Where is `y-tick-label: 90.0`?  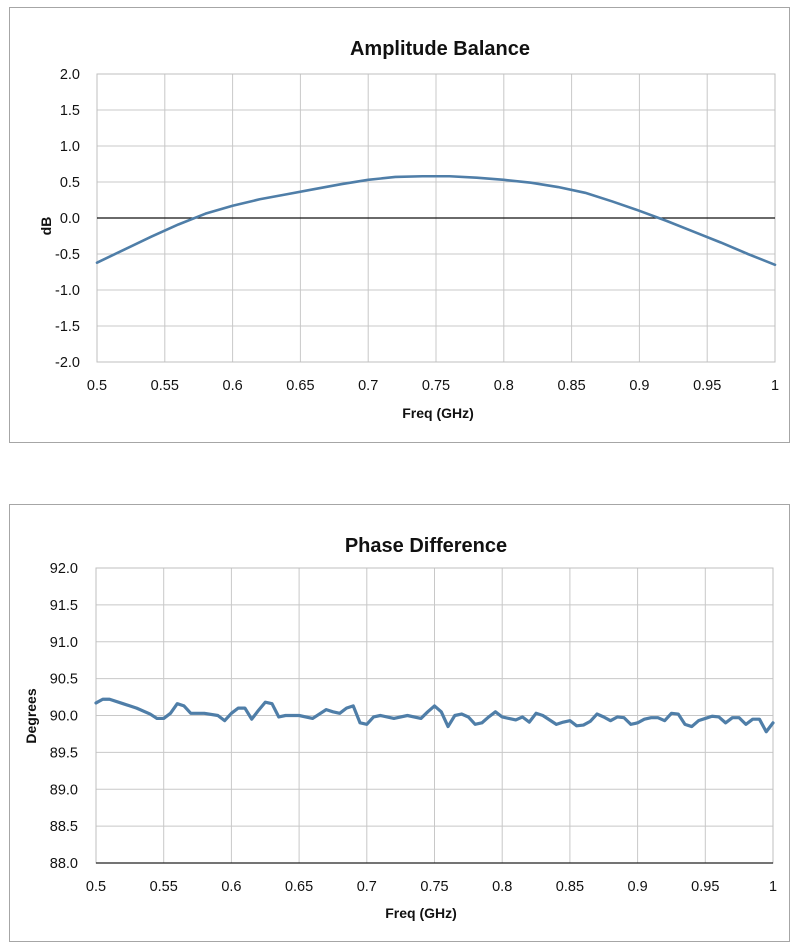
y-tick-label: 90.0 is located at coordinates (64, 717).